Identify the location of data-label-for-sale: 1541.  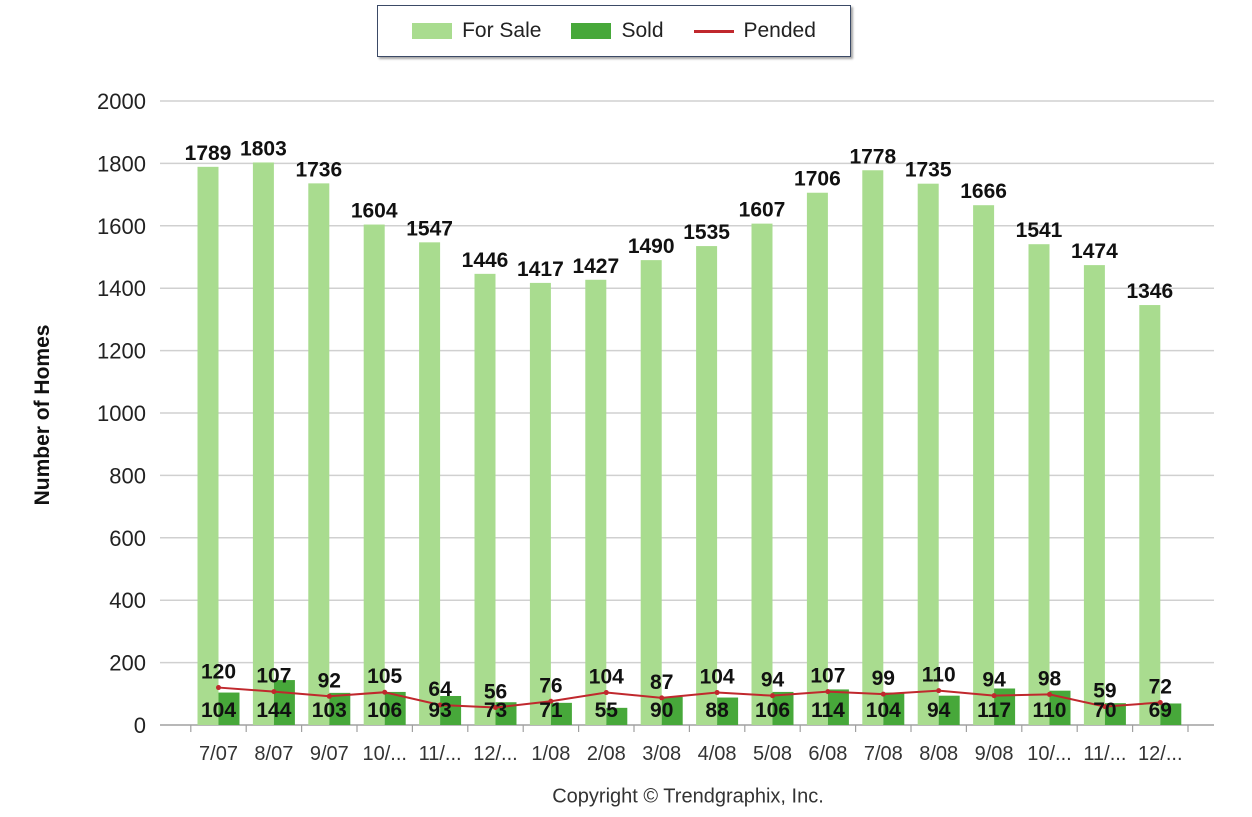
(1039, 230).